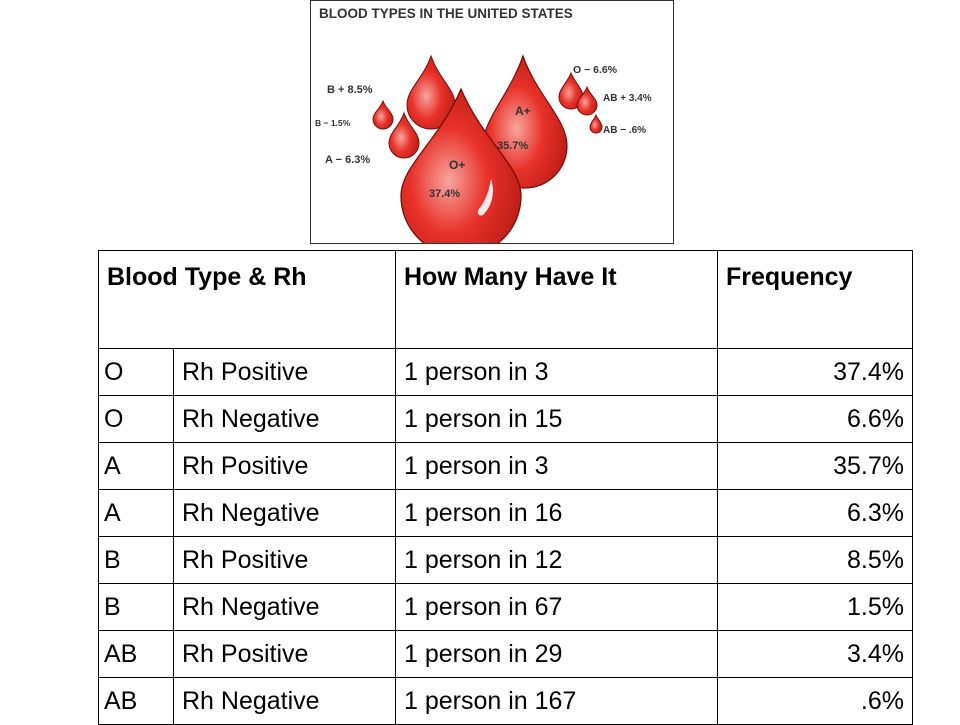 The height and width of the screenshot is (725, 960). Describe the element at coordinates (571, 90) in the screenshot. I see `drop-o-neg` at that location.